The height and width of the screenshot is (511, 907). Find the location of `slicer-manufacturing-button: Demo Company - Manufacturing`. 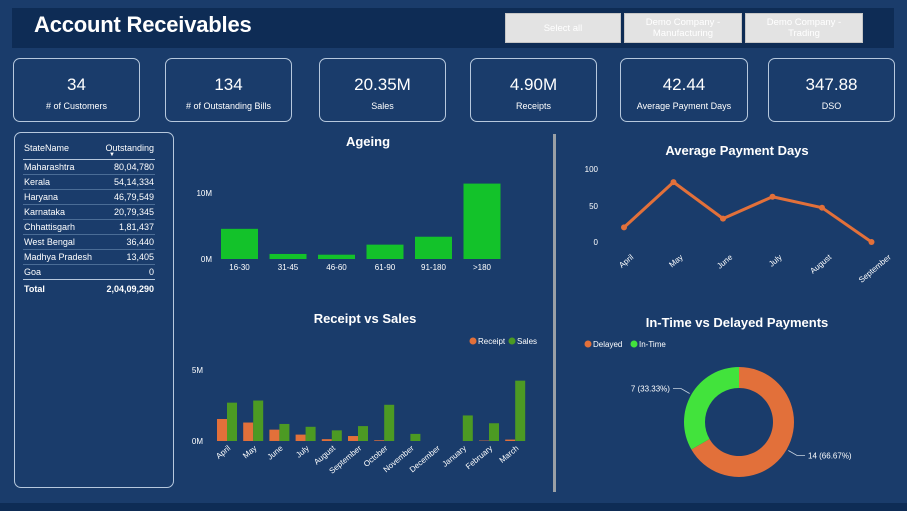

slicer-manufacturing-button: Demo Company - Manufacturing is located at coordinates (683, 28).